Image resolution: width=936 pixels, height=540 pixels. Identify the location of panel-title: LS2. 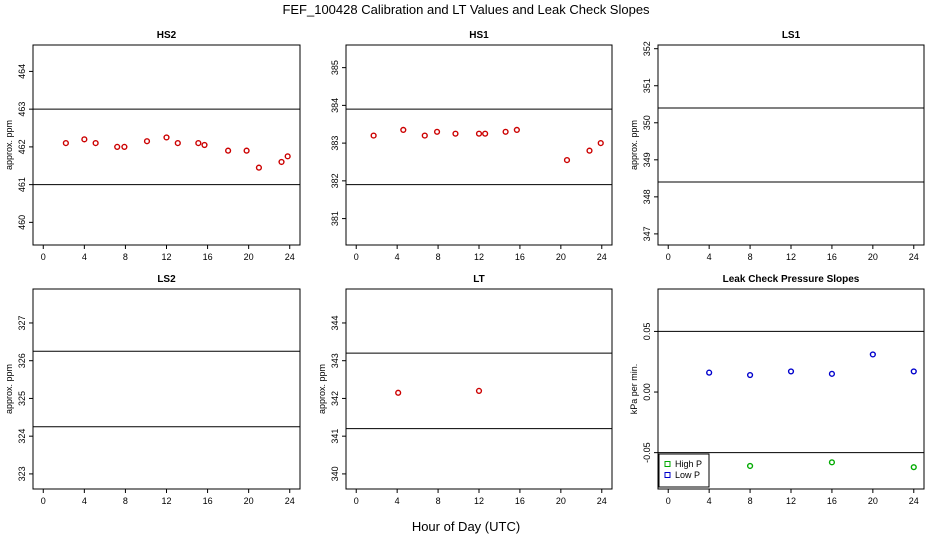
(166, 279).